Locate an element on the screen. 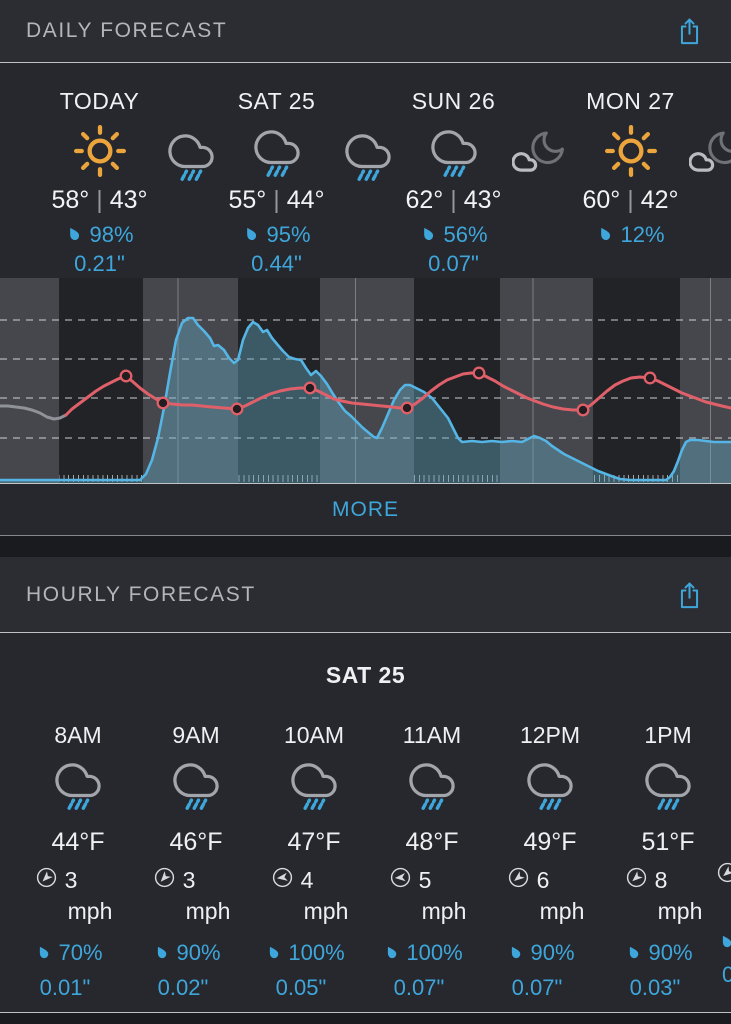 This screenshot has width=731, height=1024. high-temp: 62° is located at coordinates (424, 200).